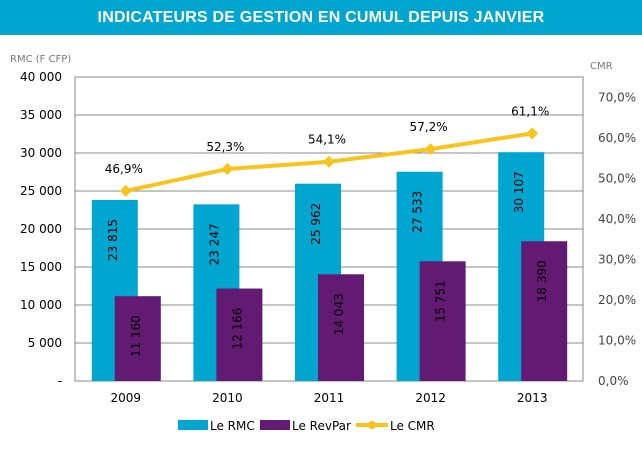 The image size is (642, 458). What do you see at coordinates (329, 398) in the screenshot?
I see `x-tick-label: 2011` at bounding box center [329, 398].